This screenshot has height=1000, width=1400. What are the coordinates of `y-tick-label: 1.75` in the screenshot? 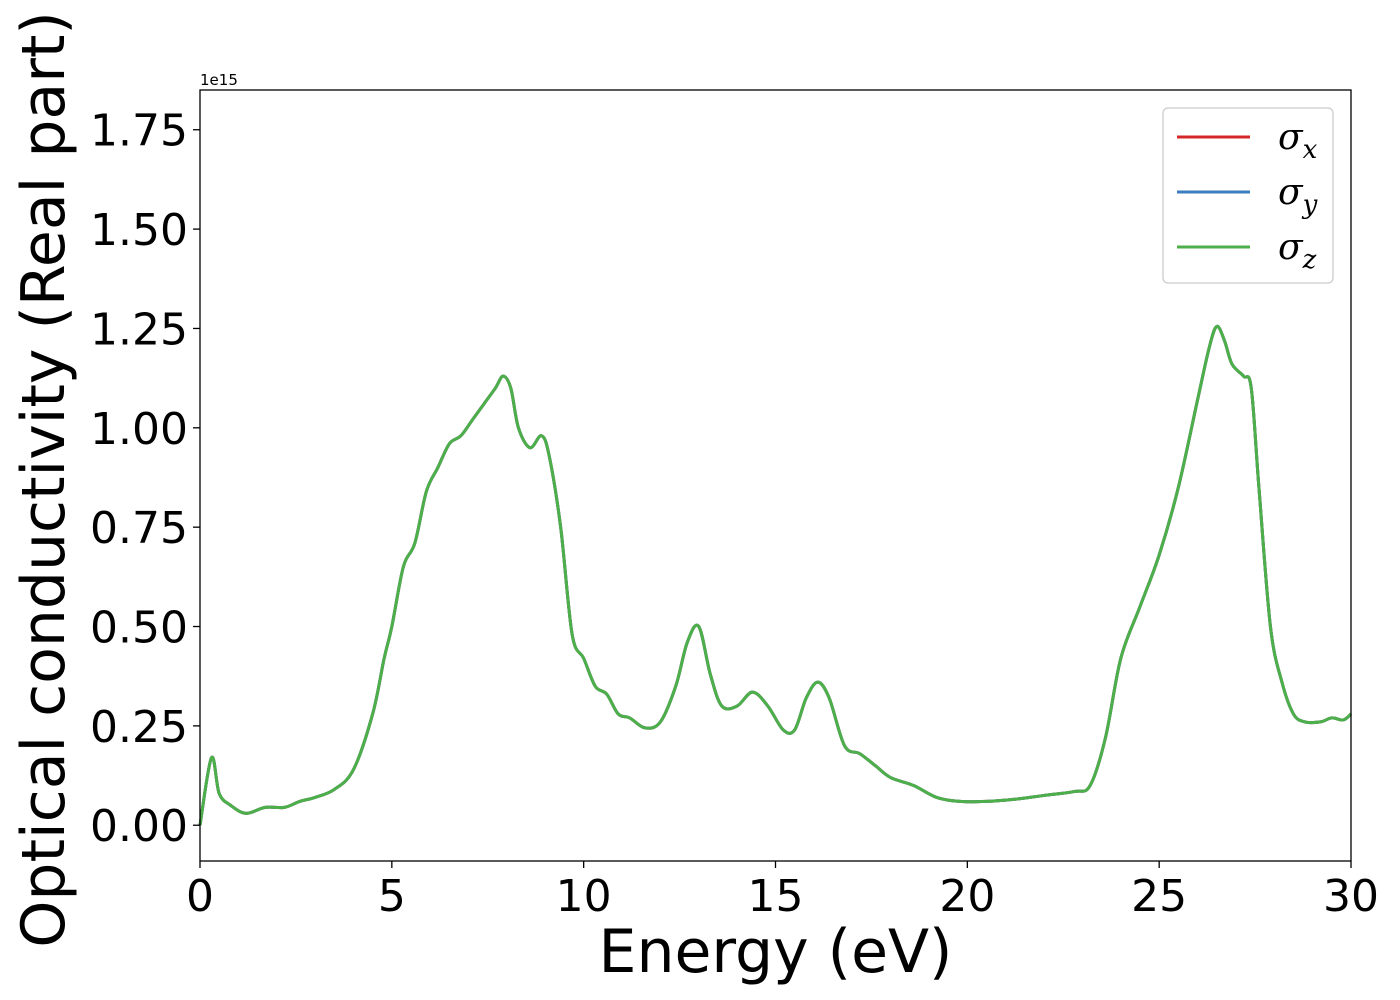 It's located at (139, 131).